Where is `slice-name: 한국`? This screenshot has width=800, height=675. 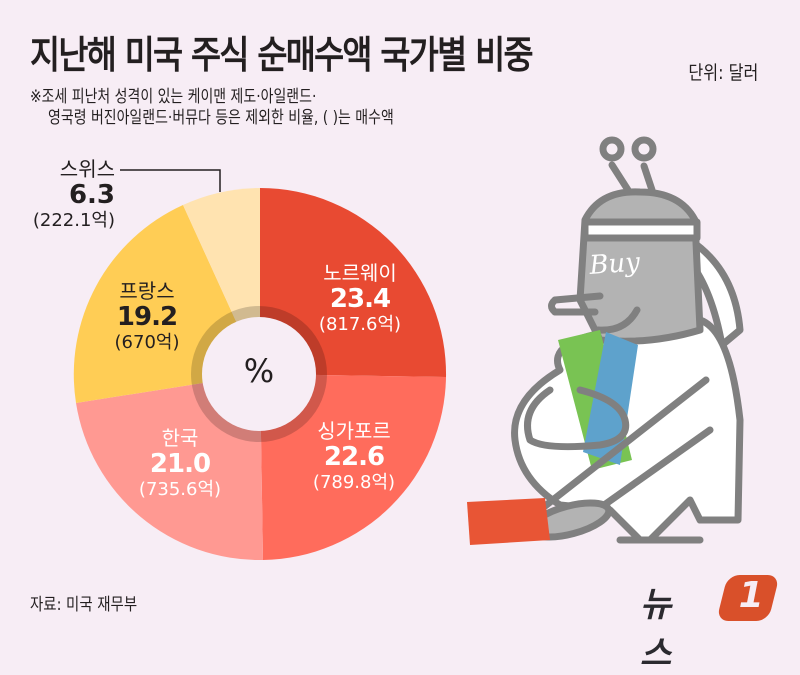
slice-name: 한국 is located at coordinates (180, 438).